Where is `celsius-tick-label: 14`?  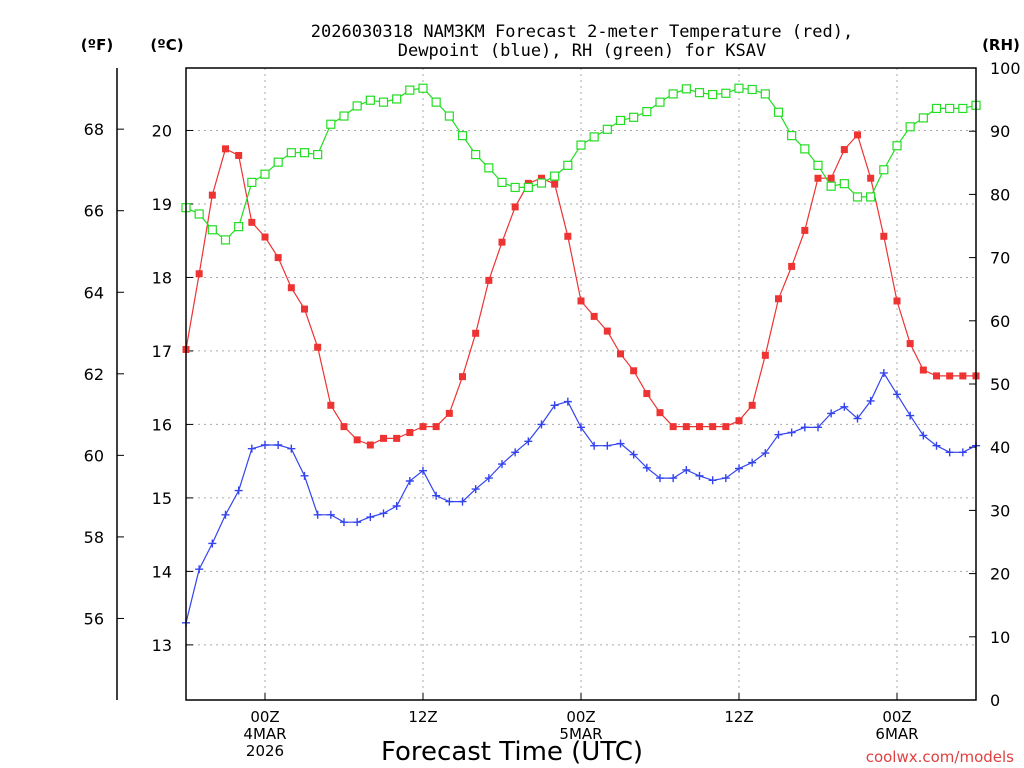
celsius-tick-label: 14 is located at coordinates (162, 571).